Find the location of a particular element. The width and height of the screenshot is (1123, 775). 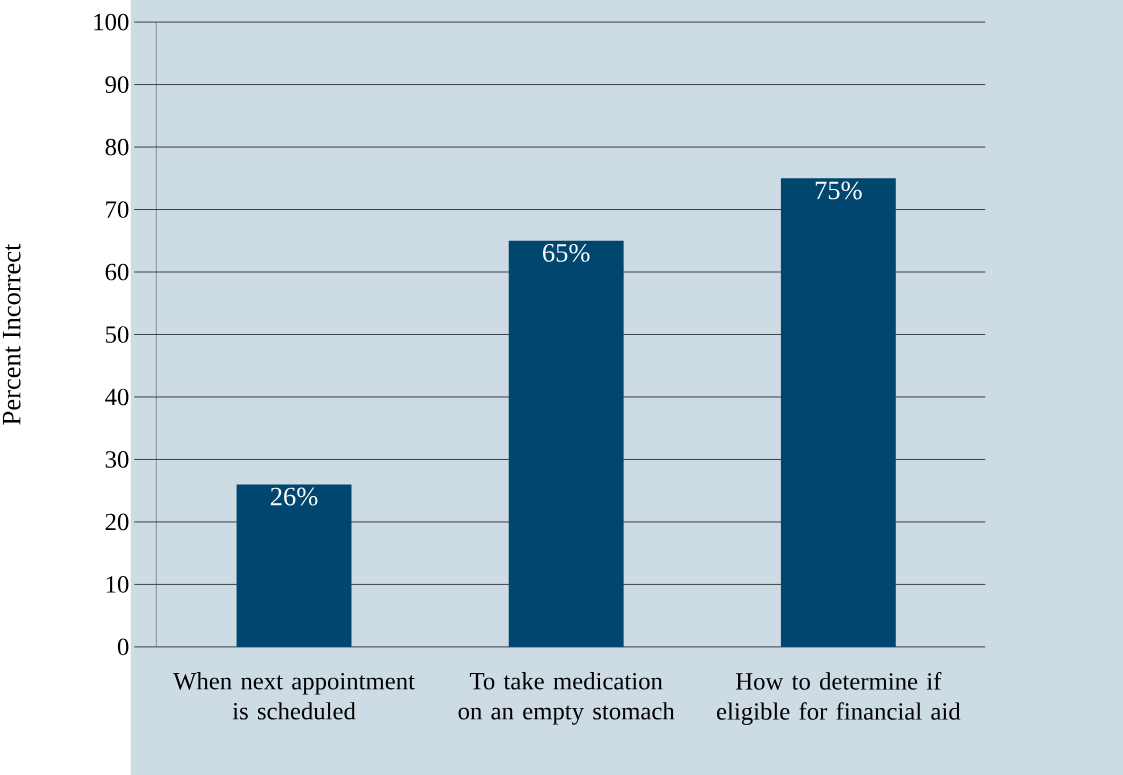

y-tick-label: 80 is located at coordinates (117, 147).